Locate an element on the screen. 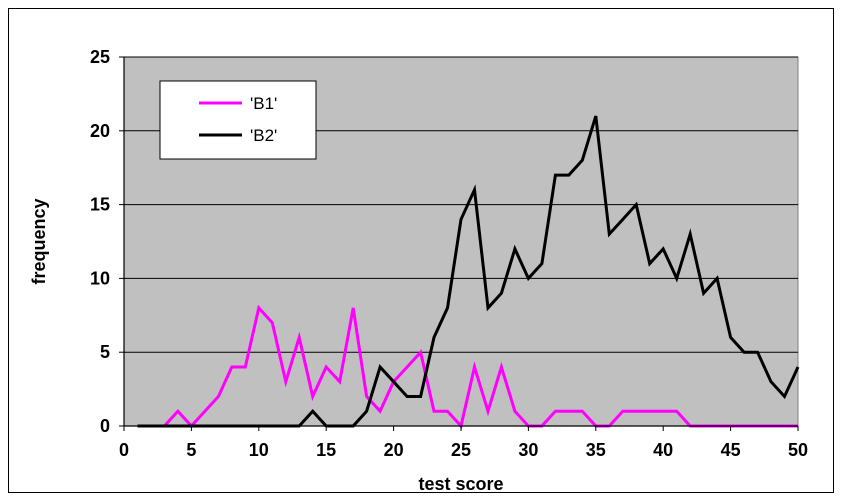 This screenshot has height=499, width=844. x-tick-label: 25 is located at coordinates (461, 450).